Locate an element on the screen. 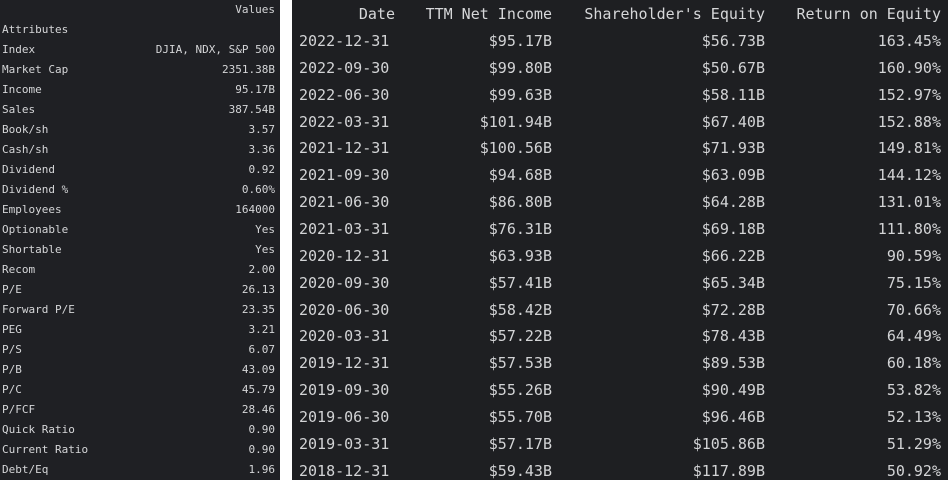 This screenshot has height=485, width=948. attribute-row: Dividend 0.92 is located at coordinates (140, 170).